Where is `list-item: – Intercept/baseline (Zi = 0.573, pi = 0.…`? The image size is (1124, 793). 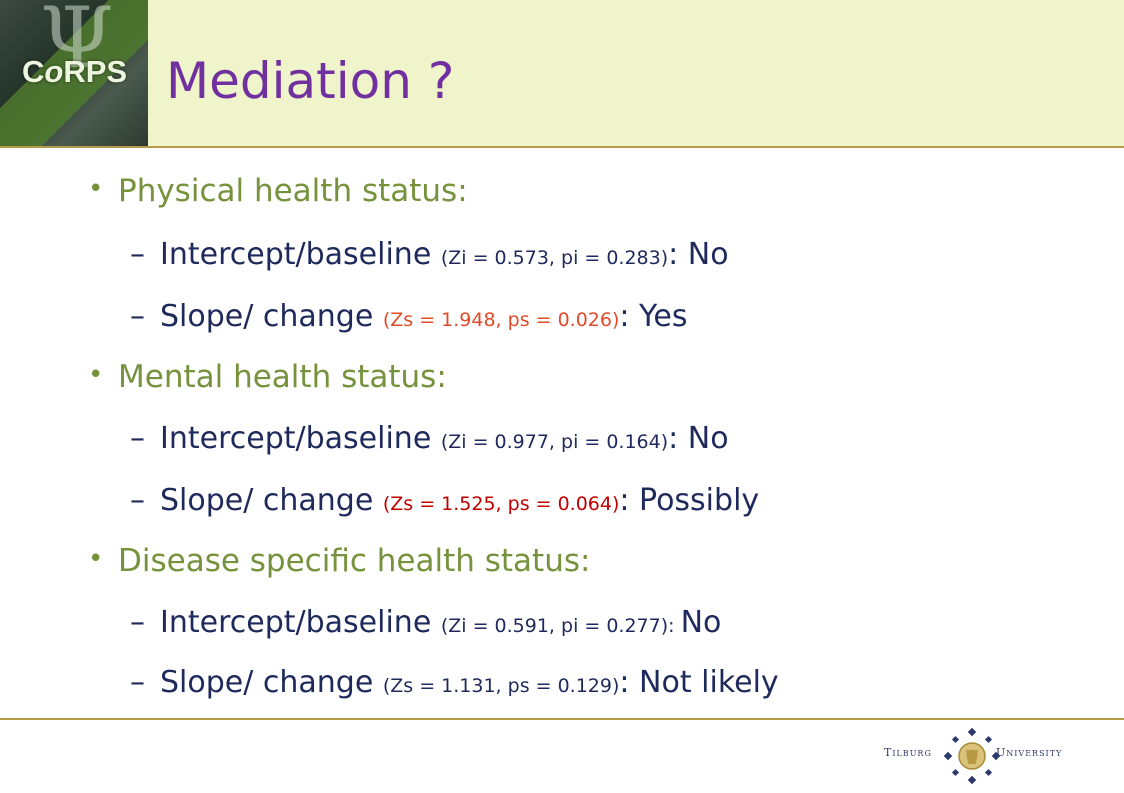 list-item: – Intercept/baseline (Zi = 0.573, pi = 0.… is located at coordinates (429, 254).